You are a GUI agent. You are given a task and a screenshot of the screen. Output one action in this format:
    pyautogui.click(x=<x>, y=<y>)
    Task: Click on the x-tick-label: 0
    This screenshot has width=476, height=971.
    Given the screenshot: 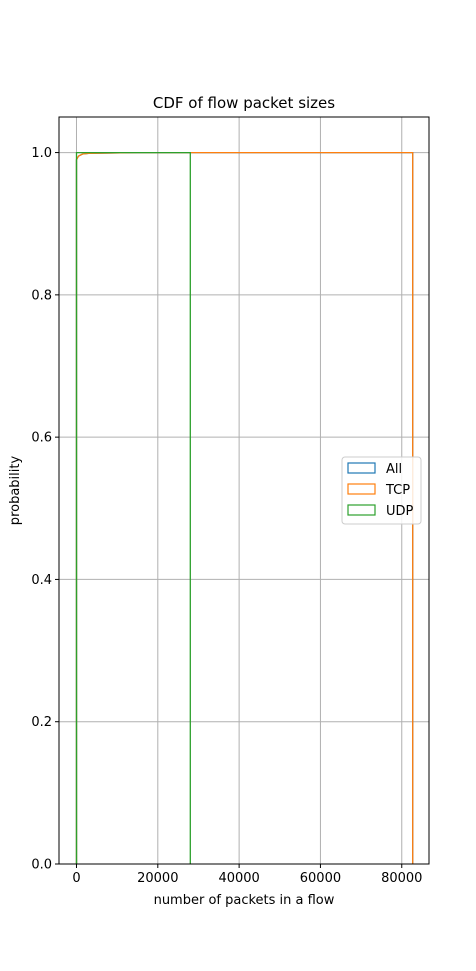 What is the action you would take?
    pyautogui.click(x=76, y=878)
    